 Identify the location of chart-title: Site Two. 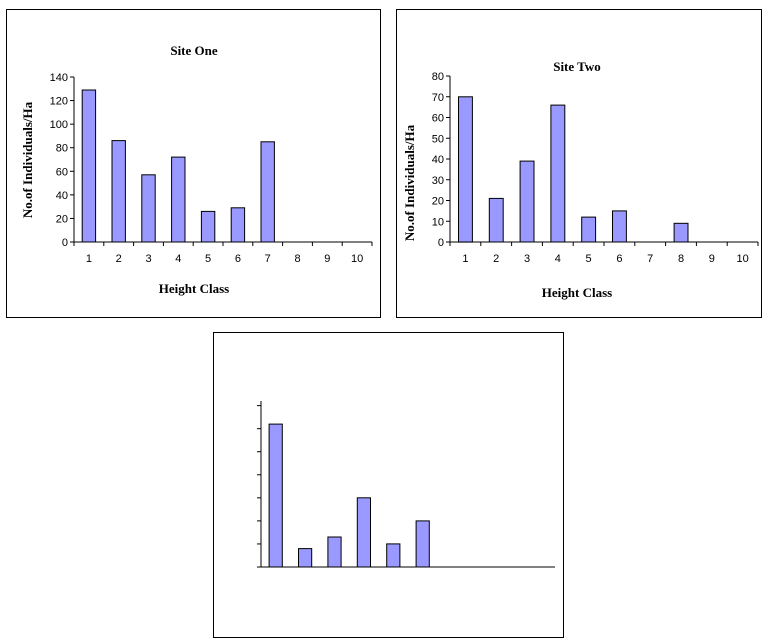
(577, 66).